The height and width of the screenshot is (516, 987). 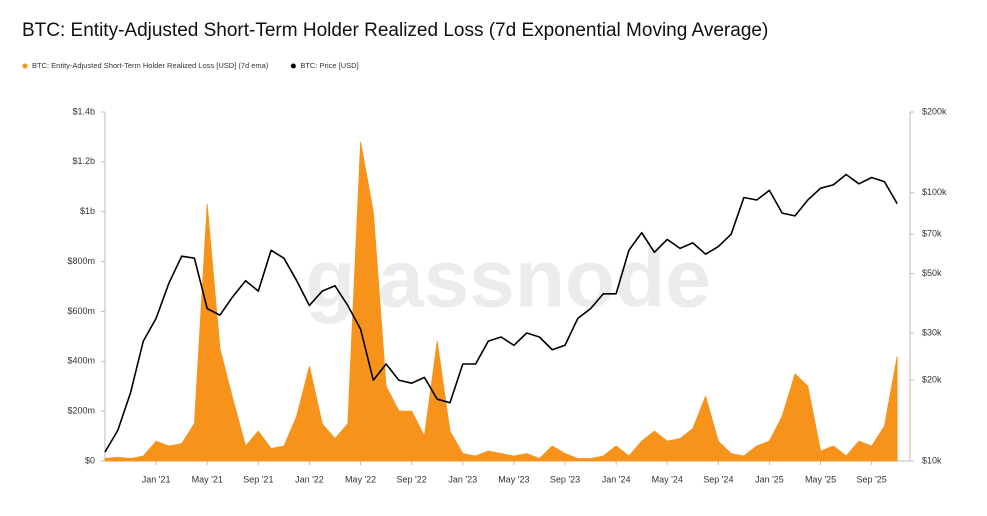 I want to click on y-tick-label: $1.4b, so click(x=83, y=111).